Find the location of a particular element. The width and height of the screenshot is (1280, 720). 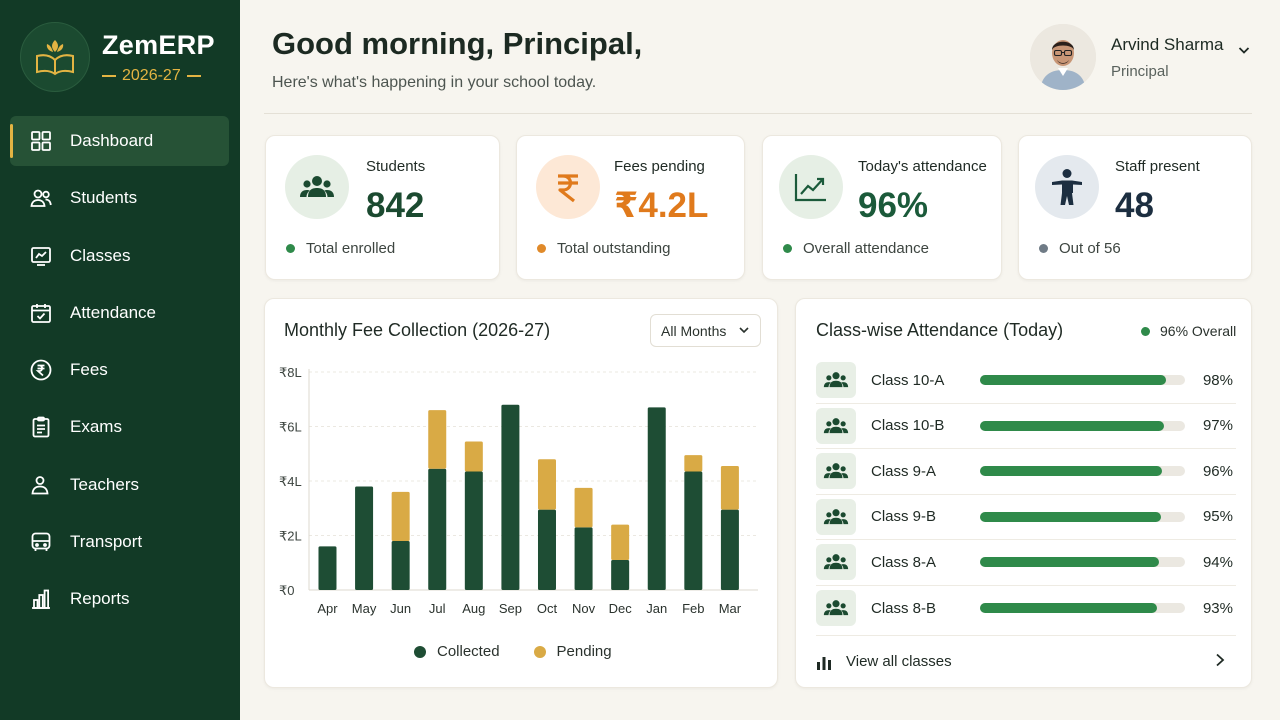

classes-icon is located at coordinates (41, 256).